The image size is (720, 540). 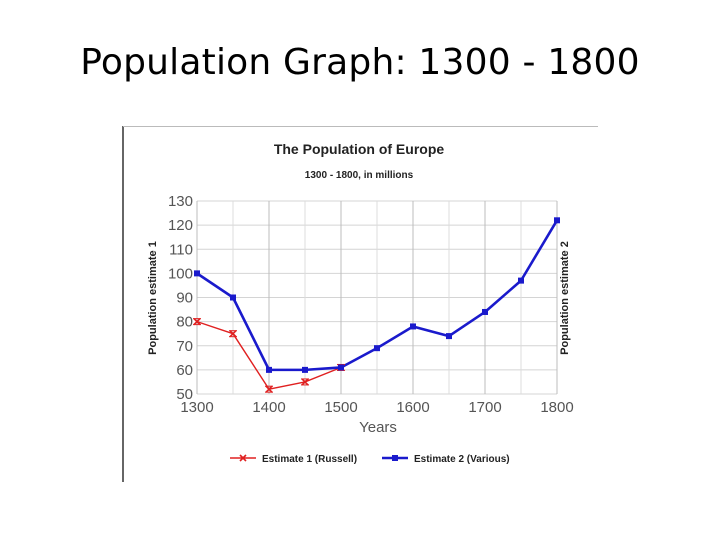 What do you see at coordinates (484, 407) in the screenshot?
I see `x-tick-label: 1700` at bounding box center [484, 407].